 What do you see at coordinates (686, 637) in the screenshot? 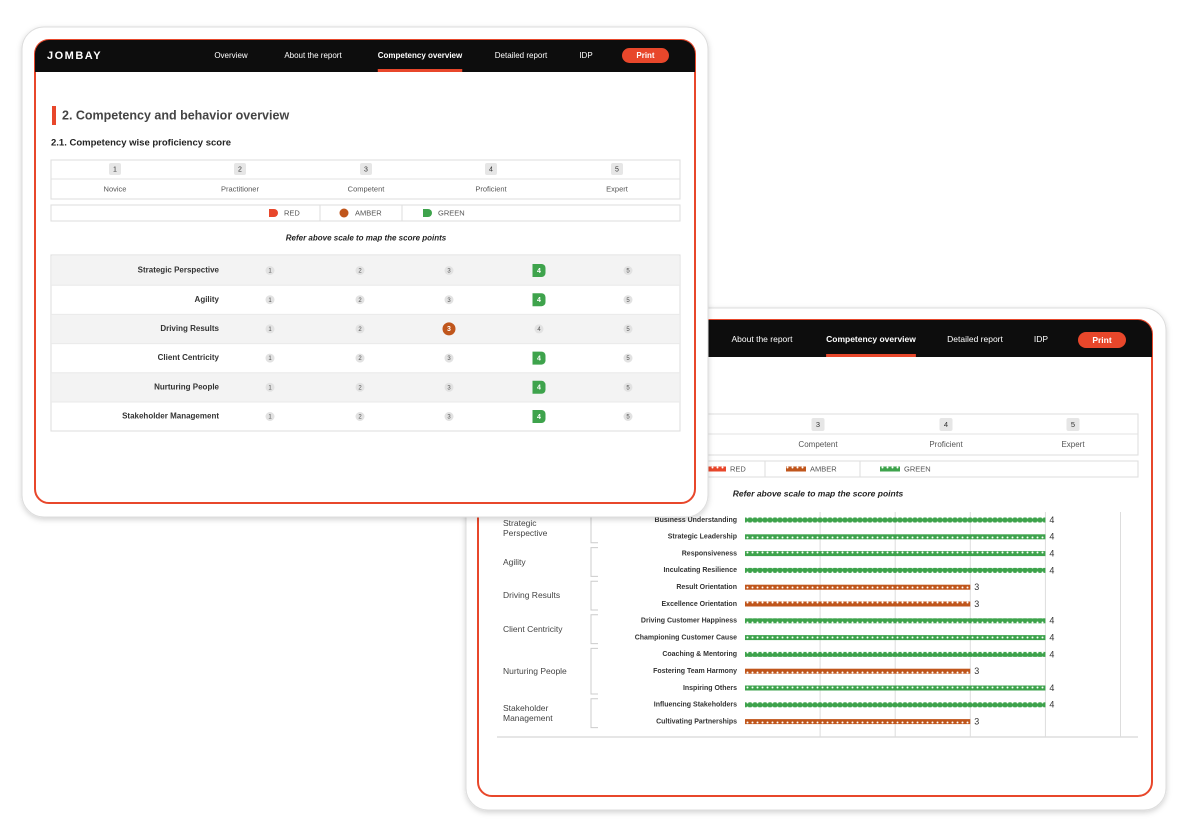
I see `bar-category: Championing Customer Cause` at bounding box center [686, 637].